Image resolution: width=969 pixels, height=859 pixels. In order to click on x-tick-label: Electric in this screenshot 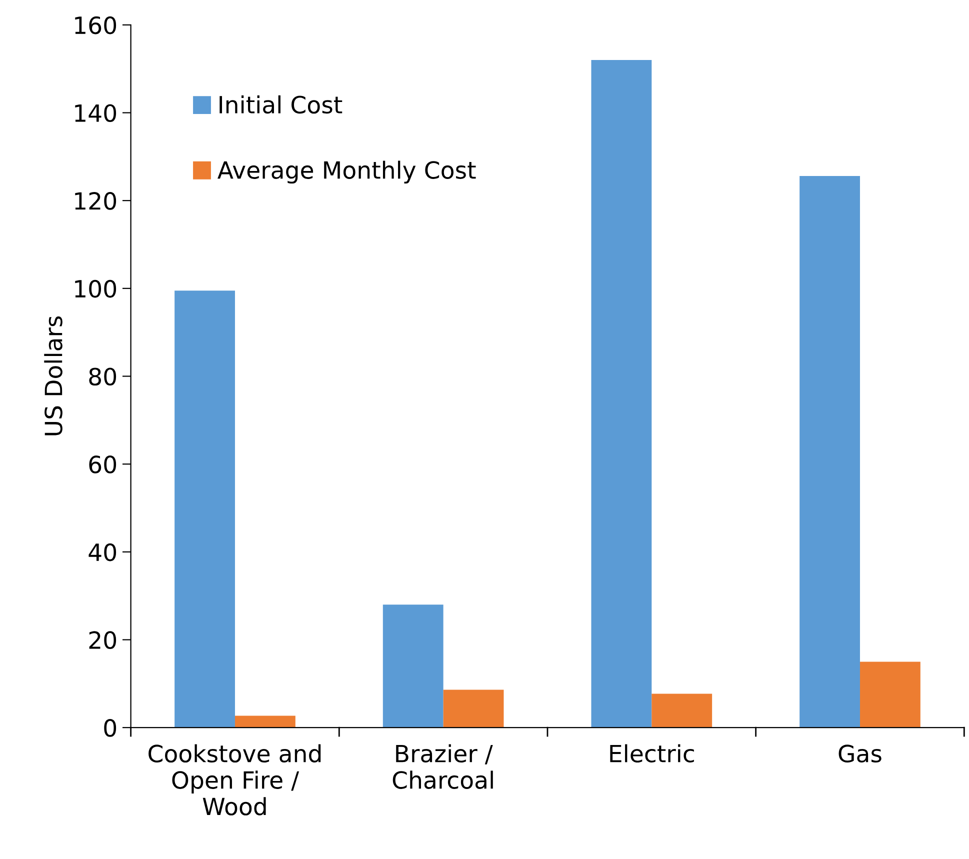, I will do `click(652, 753)`.